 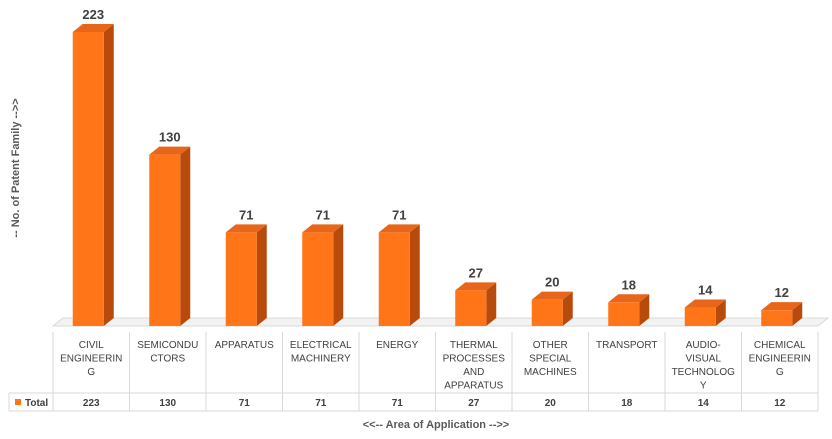 I want to click on table-value: 12, so click(x=780, y=403).